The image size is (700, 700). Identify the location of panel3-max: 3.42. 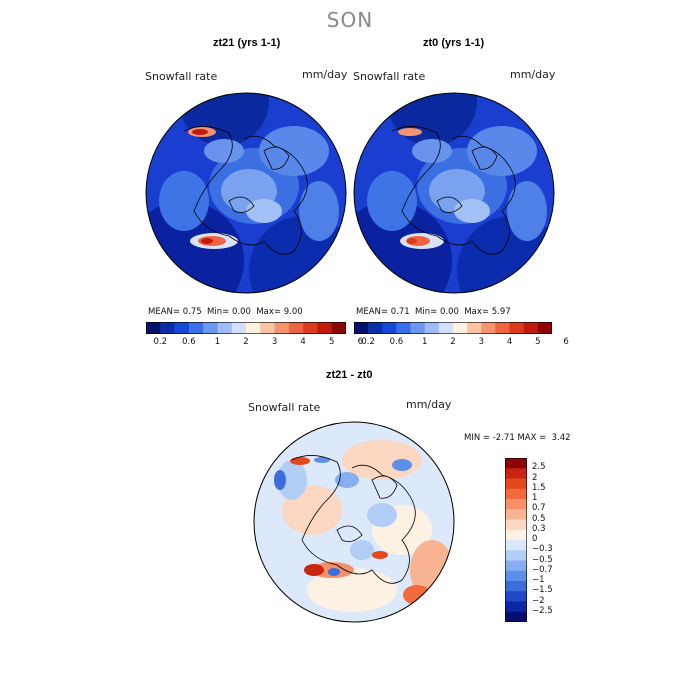
(561, 438).